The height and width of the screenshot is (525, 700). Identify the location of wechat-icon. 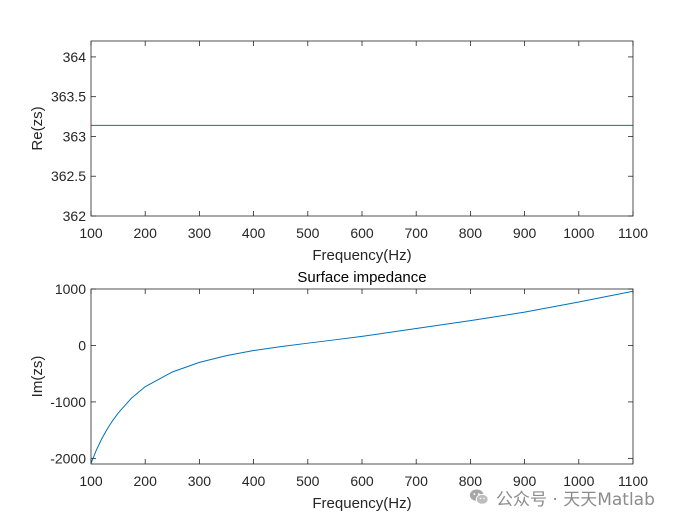
(479, 497).